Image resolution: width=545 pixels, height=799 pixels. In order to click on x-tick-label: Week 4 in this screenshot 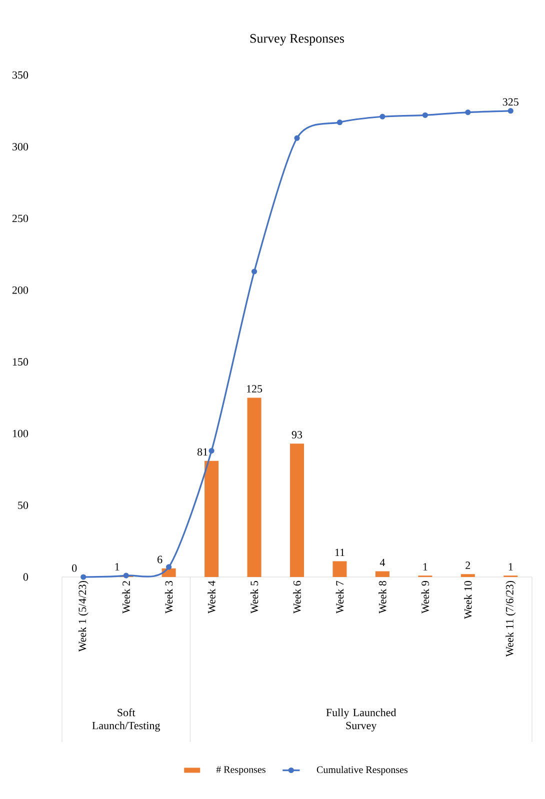, I will do `click(212, 597)`.